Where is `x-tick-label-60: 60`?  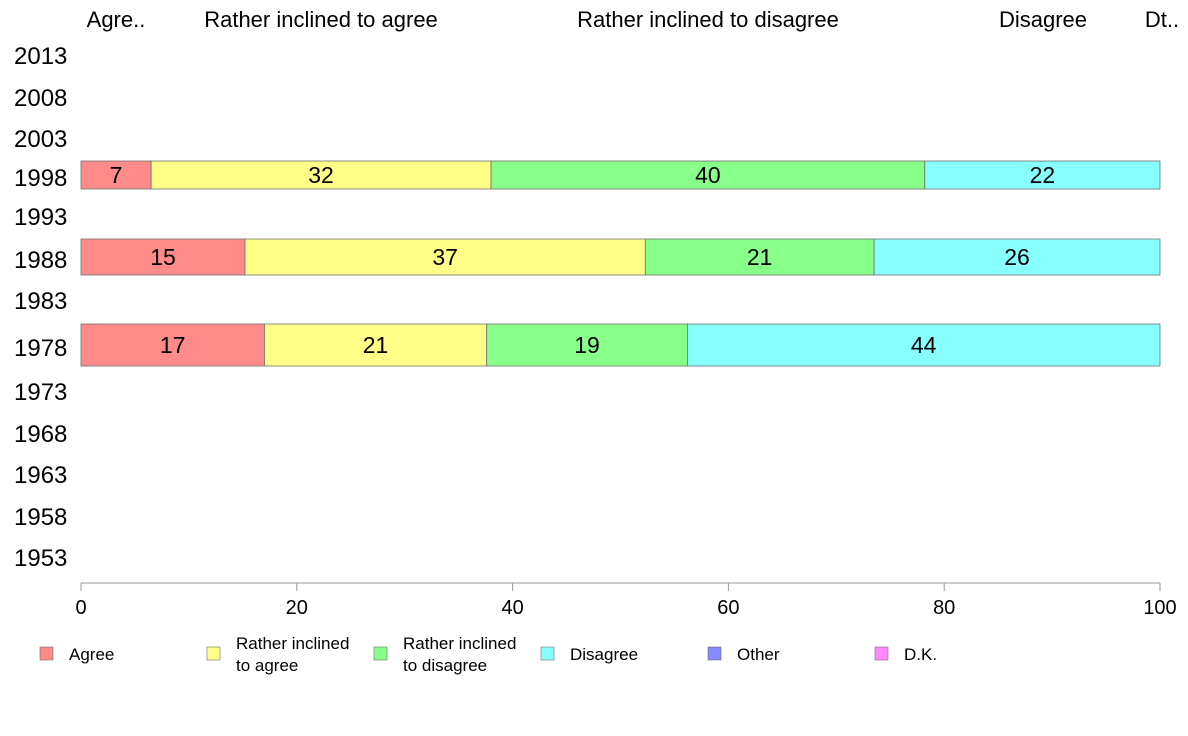
x-tick-label-60: 60 is located at coordinates (728, 608).